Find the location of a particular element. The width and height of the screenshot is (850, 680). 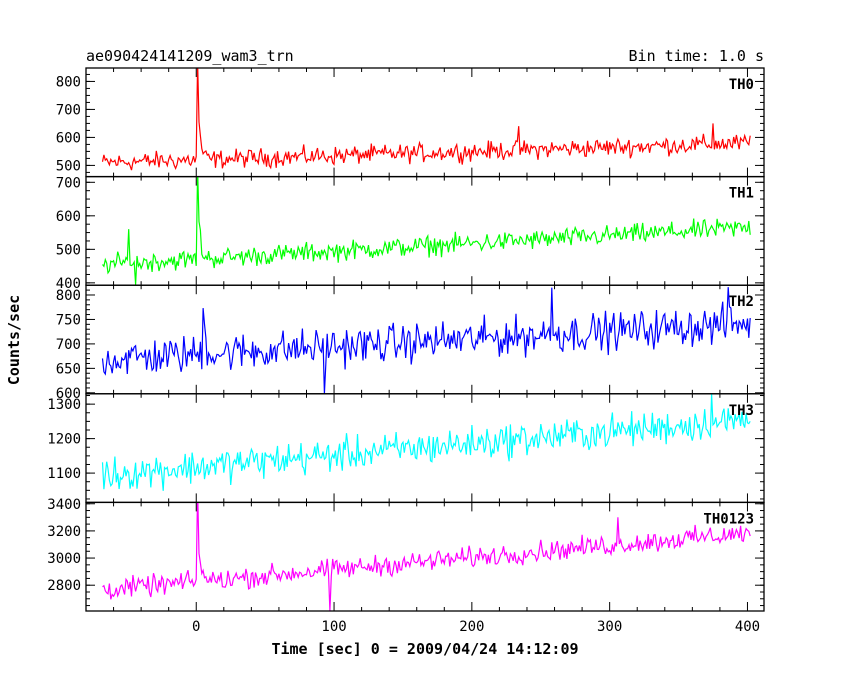

lightcurve-th1 is located at coordinates (426, 230).